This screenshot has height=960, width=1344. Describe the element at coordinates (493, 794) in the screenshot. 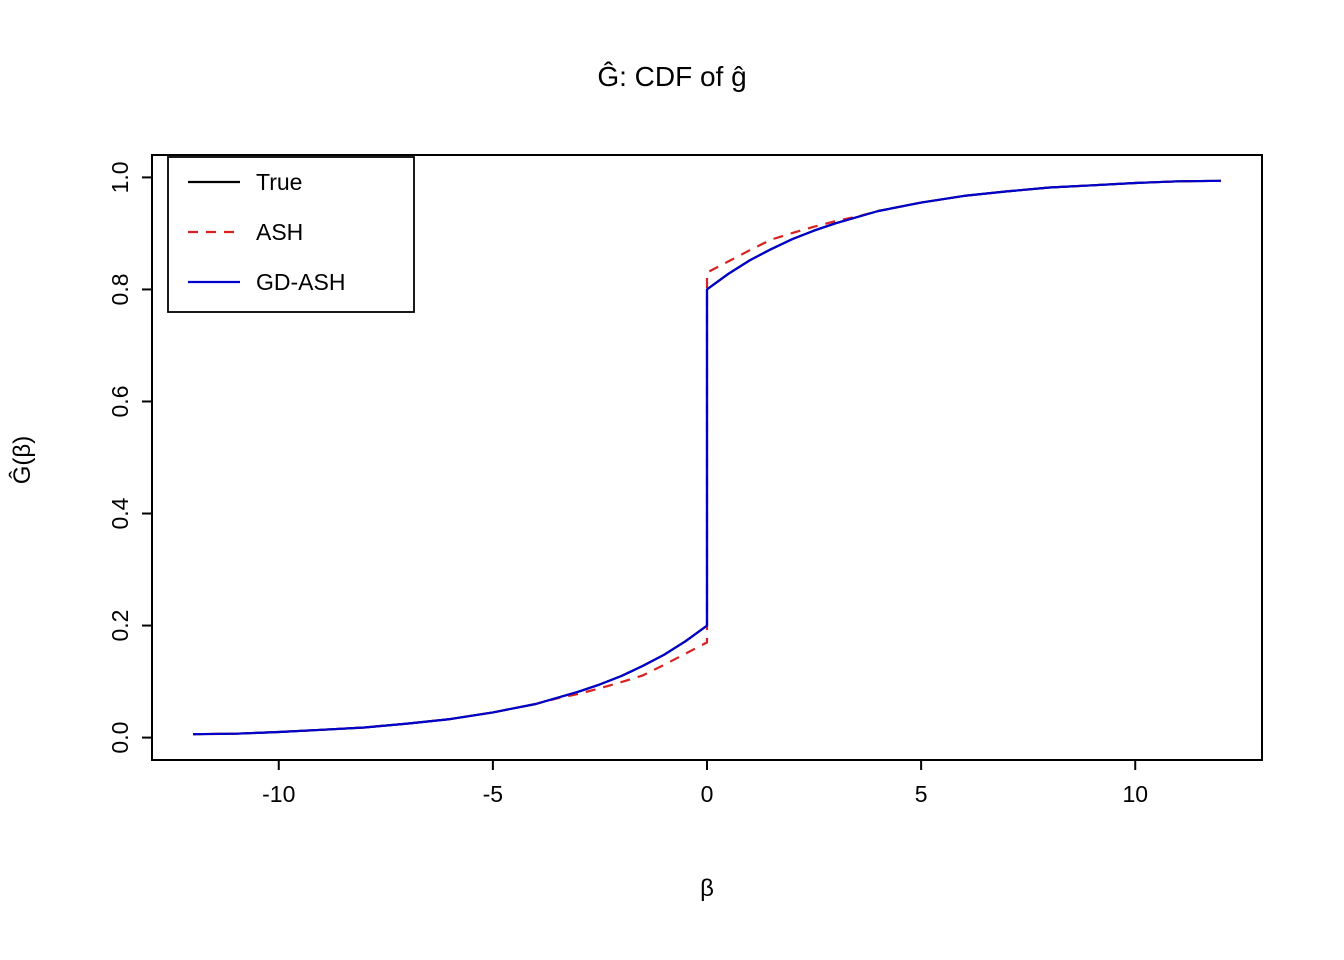

I see `x-tick-label: -5` at that location.